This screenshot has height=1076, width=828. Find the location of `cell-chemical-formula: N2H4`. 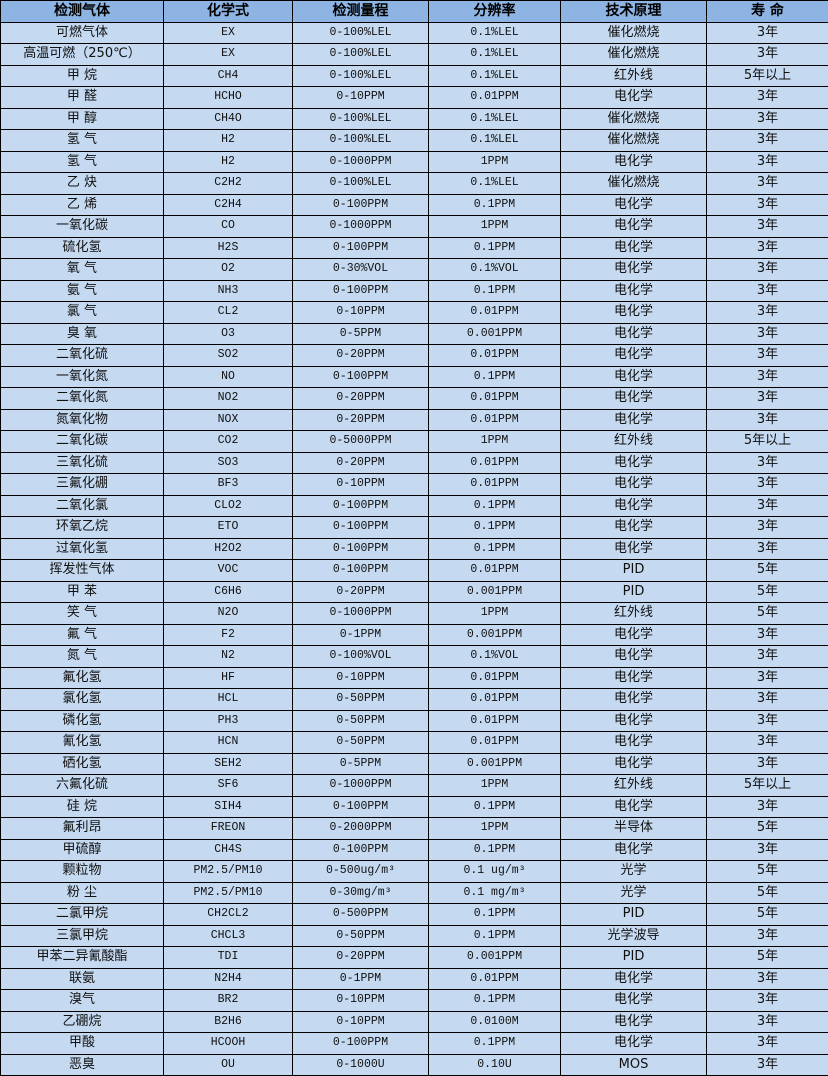

cell-chemical-formula: N2H4 is located at coordinates (228, 979).